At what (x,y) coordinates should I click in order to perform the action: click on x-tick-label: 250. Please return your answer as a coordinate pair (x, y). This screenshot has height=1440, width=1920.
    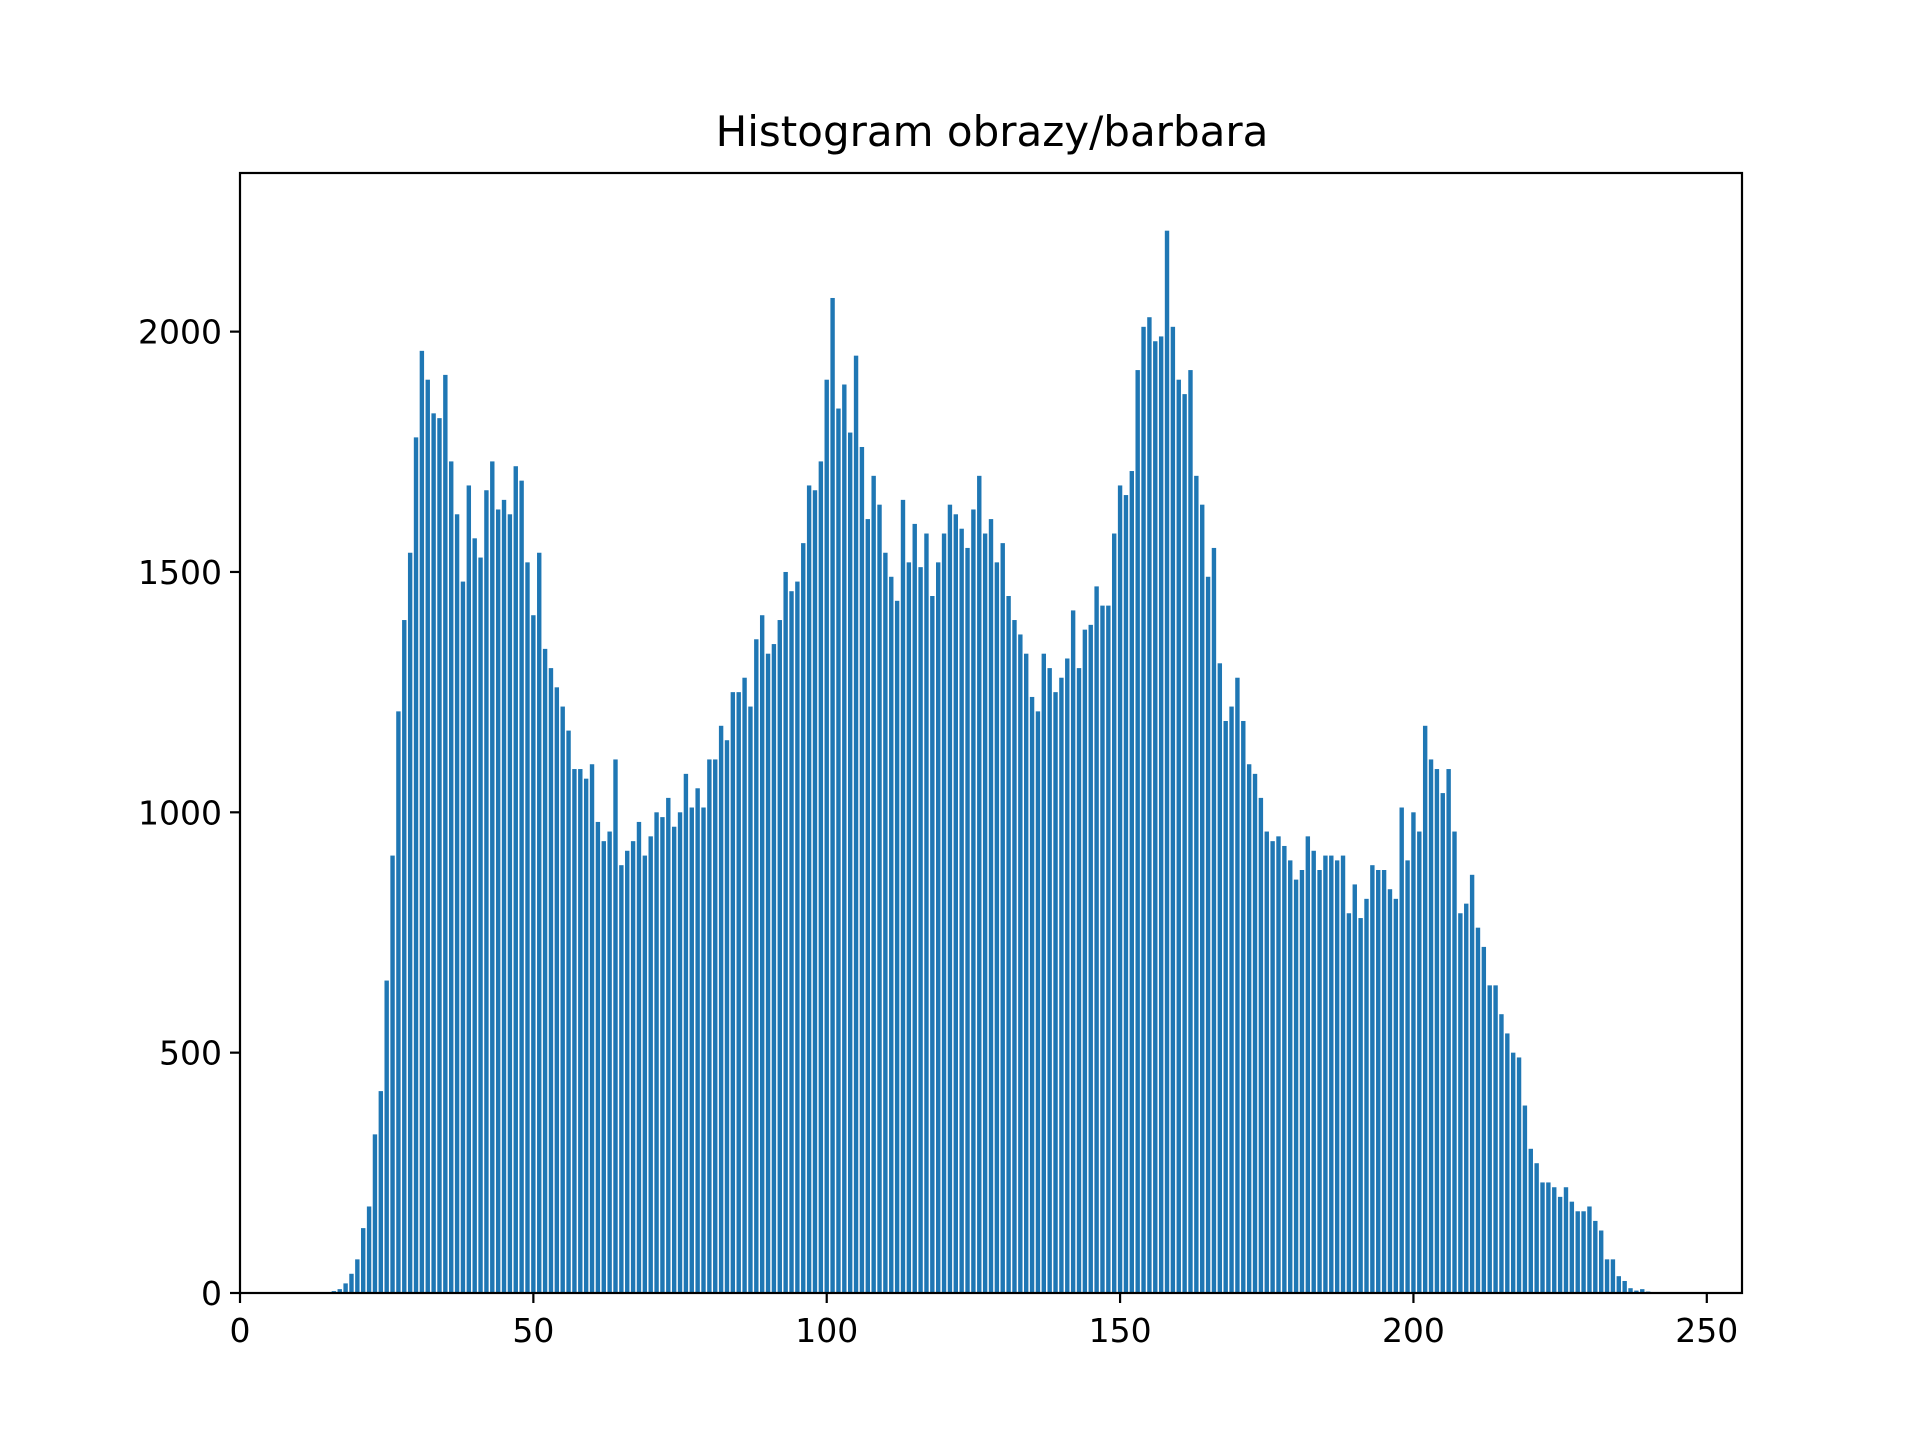
    Looking at the image, I should click on (1706, 1330).